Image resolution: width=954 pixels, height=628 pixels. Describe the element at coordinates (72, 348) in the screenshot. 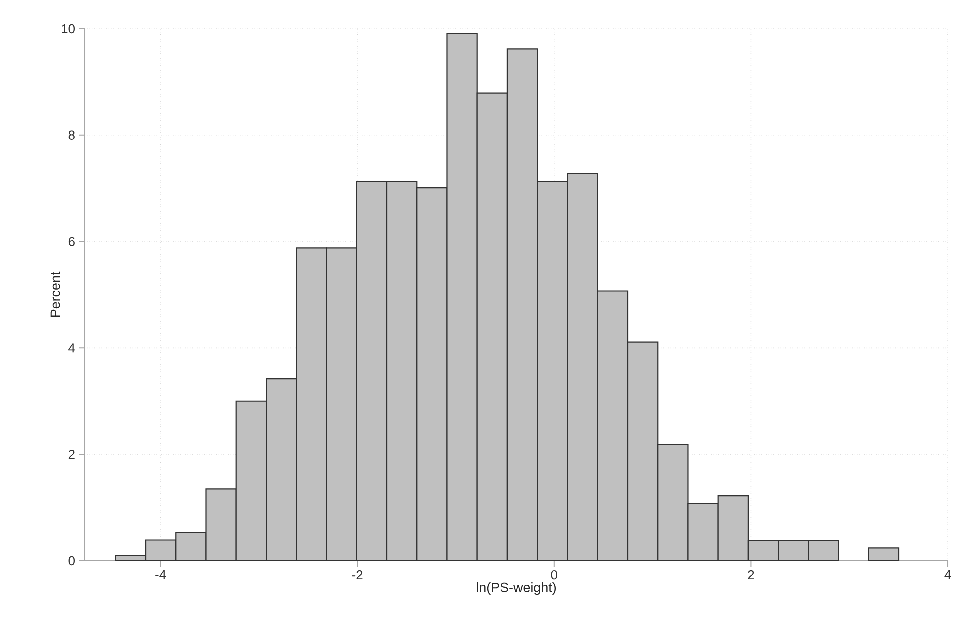

I see `y-tick-label: 4` at that location.